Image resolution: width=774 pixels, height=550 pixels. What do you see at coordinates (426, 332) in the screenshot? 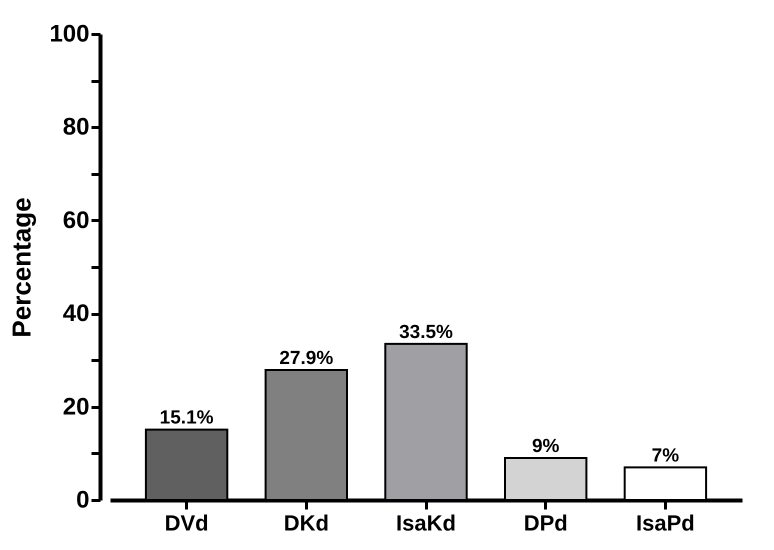
I see `data-label: 33.5%` at bounding box center [426, 332].